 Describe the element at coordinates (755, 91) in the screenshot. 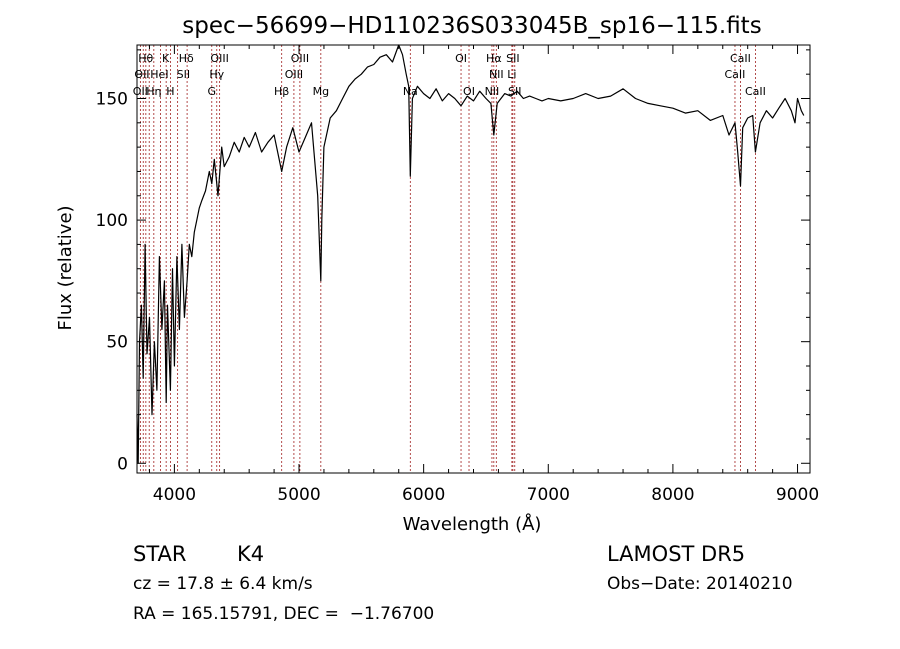

I see `line-label-27: CaII` at that location.